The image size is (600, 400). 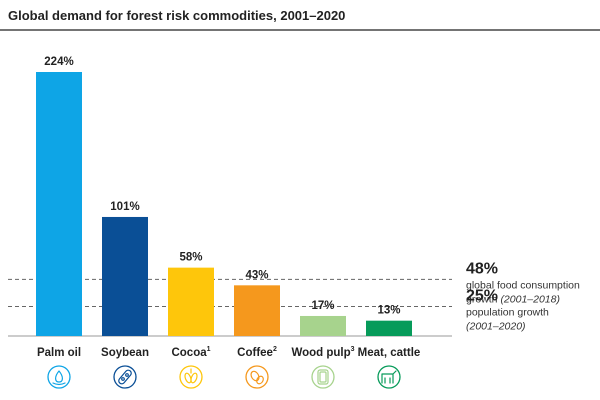 I want to click on bar-palm-oil, so click(x=59, y=204).